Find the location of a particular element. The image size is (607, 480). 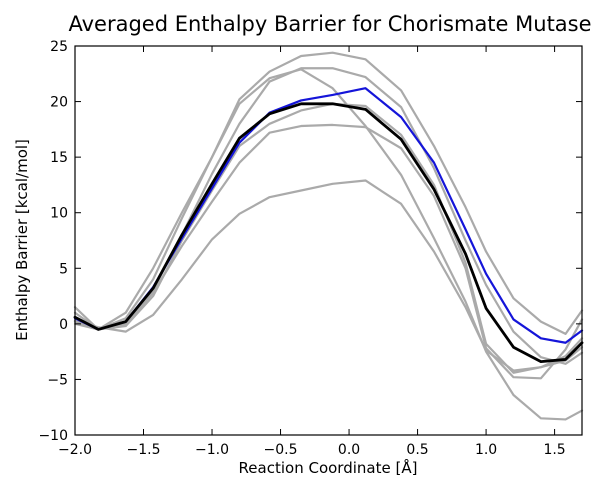

y-tick-label: 5 is located at coordinates (63, 269).